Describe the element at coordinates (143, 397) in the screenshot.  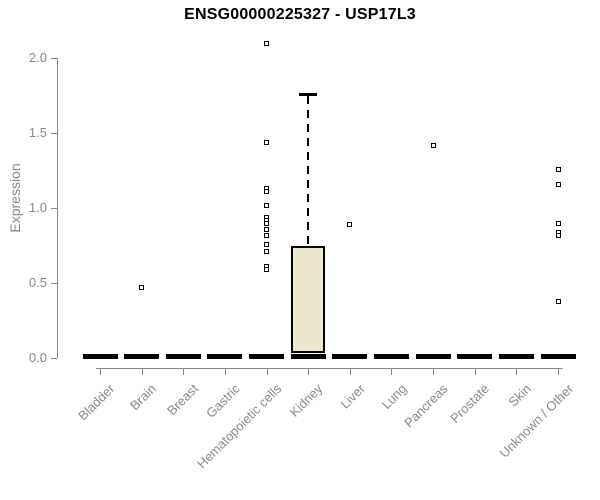
I see `x-tick-label: Brain` at that location.